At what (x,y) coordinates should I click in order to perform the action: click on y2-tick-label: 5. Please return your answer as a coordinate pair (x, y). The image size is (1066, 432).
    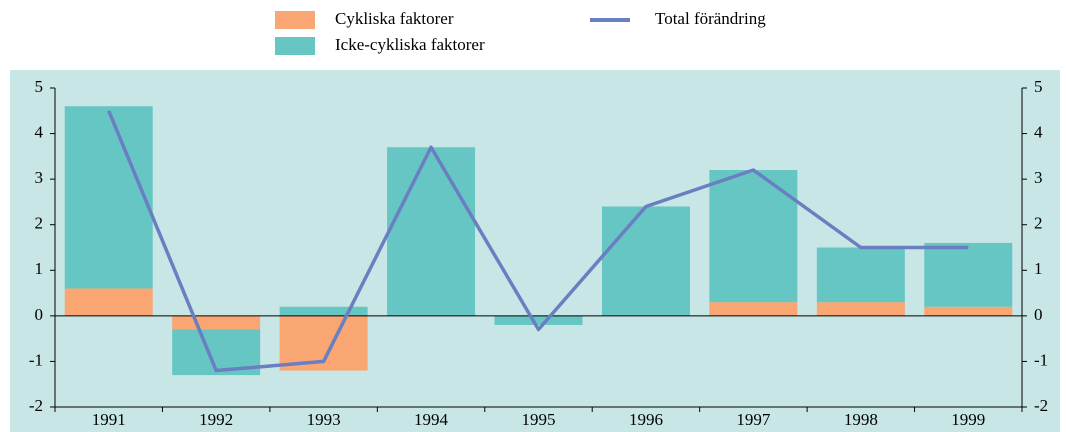
    Looking at the image, I should click on (1038, 86).